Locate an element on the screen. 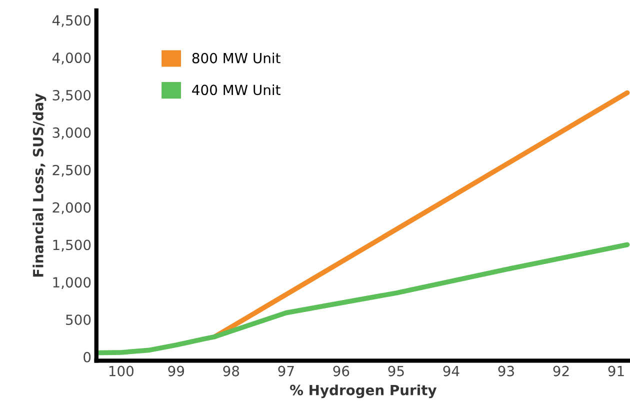  y-tick-label: 2,000 is located at coordinates (71, 208).